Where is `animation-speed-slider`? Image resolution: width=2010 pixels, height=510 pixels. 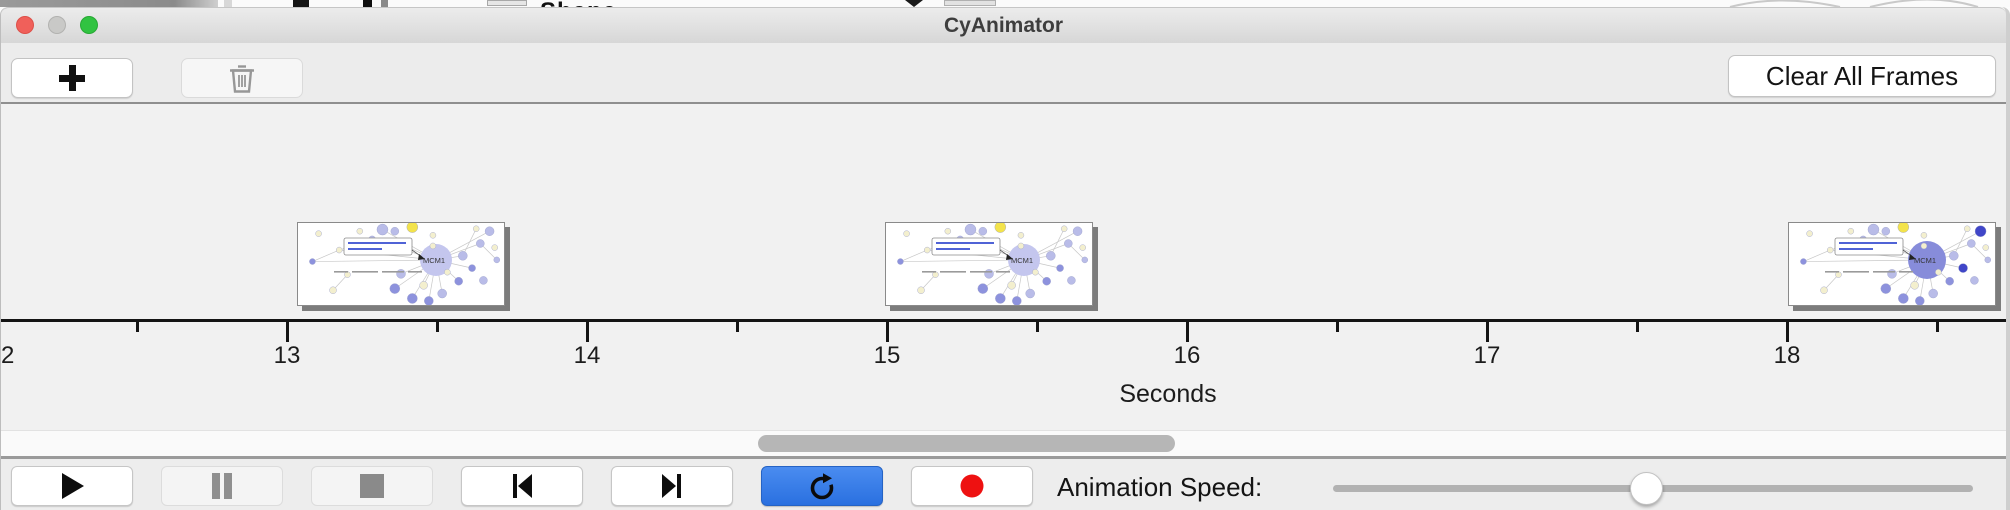
animation-speed-slider is located at coordinates (1653, 484).